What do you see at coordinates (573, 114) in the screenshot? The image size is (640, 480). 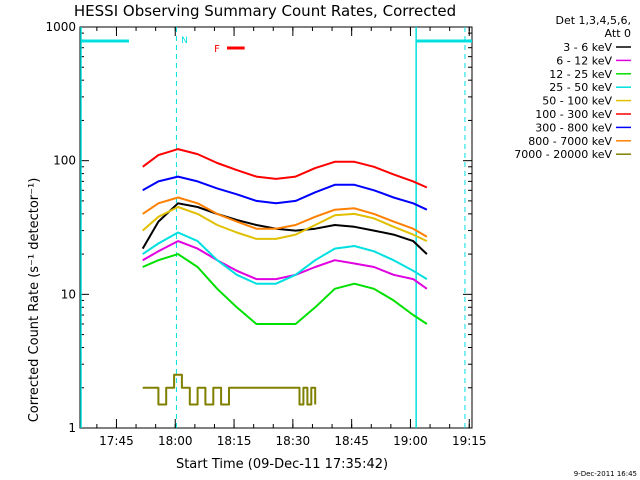 I see `legend-label-5: 100 - 300 keV` at bounding box center [573, 114].